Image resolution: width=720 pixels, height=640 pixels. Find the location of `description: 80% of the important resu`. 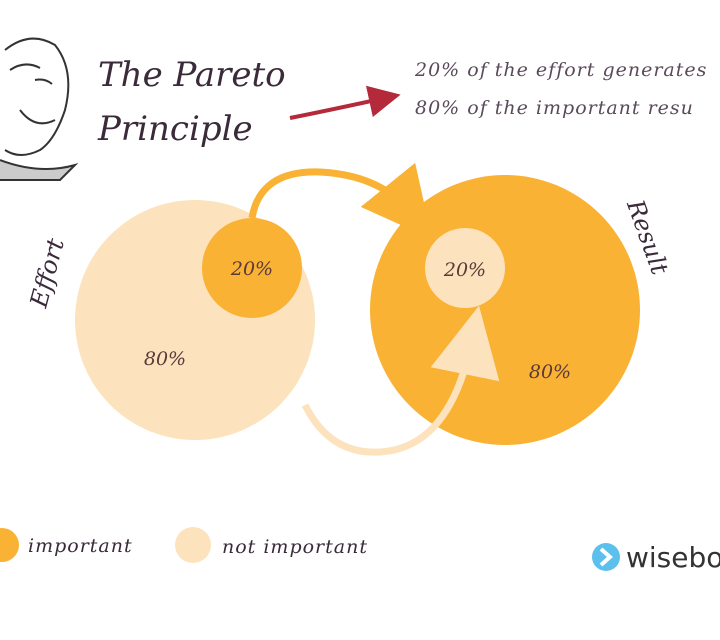

description: 80% of the important resu is located at coordinates (554, 108).